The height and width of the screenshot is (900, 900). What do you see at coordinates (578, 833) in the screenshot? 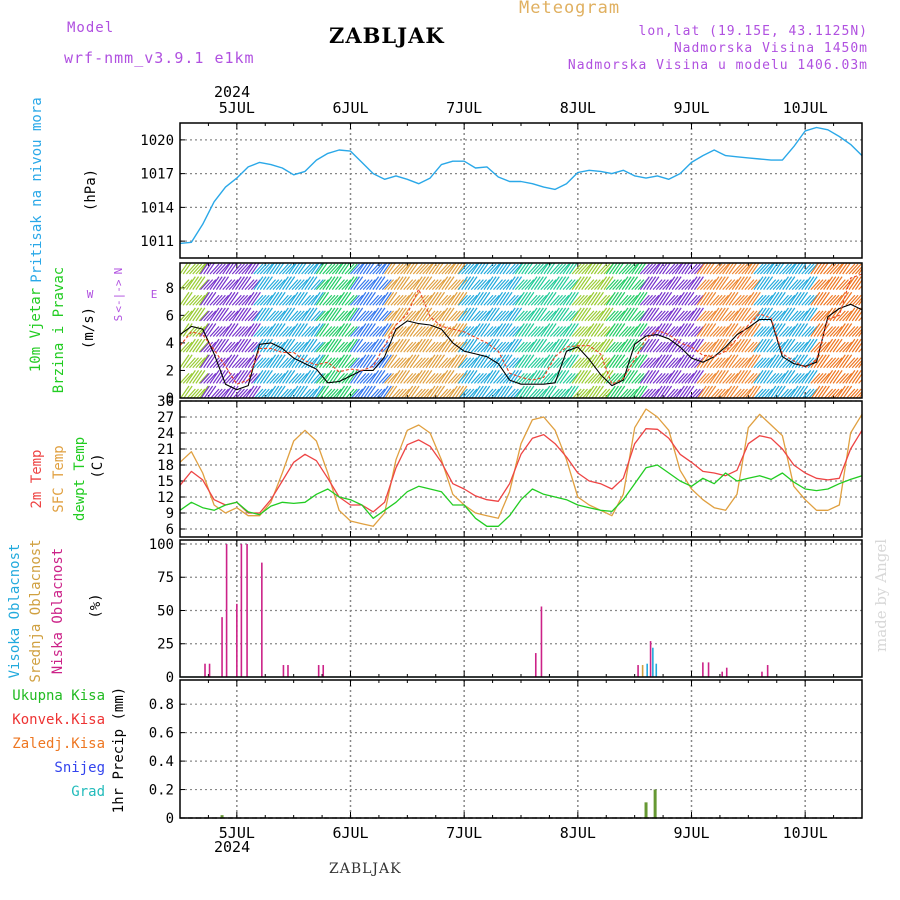
I see `x-tick-label-bottom: 8JUL` at bounding box center [578, 833].